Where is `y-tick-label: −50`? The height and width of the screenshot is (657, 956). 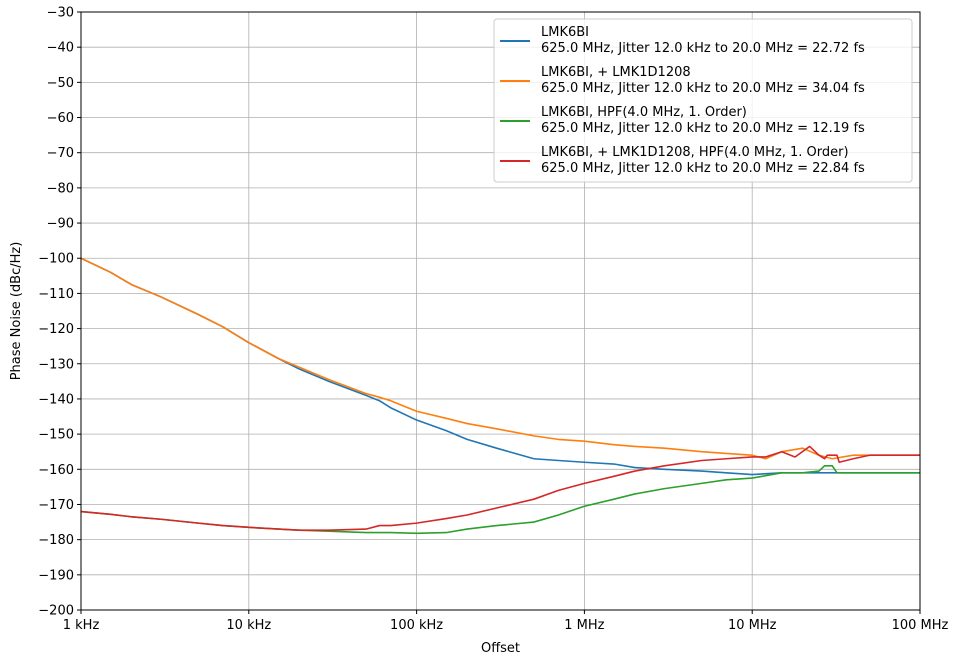 y-tick-label: −50 is located at coordinates (60, 83).